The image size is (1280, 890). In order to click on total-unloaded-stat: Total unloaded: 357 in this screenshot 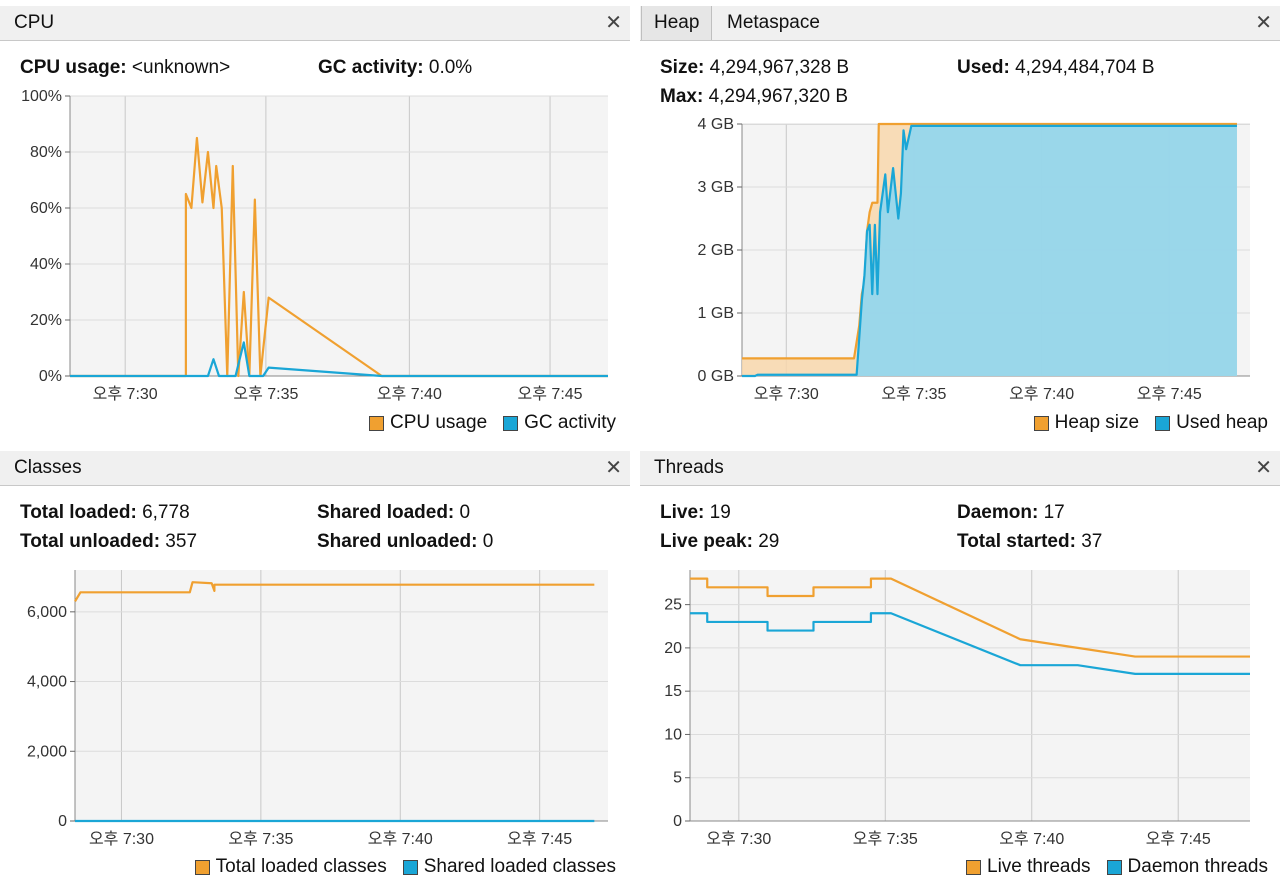, I will do `click(109, 541)`.